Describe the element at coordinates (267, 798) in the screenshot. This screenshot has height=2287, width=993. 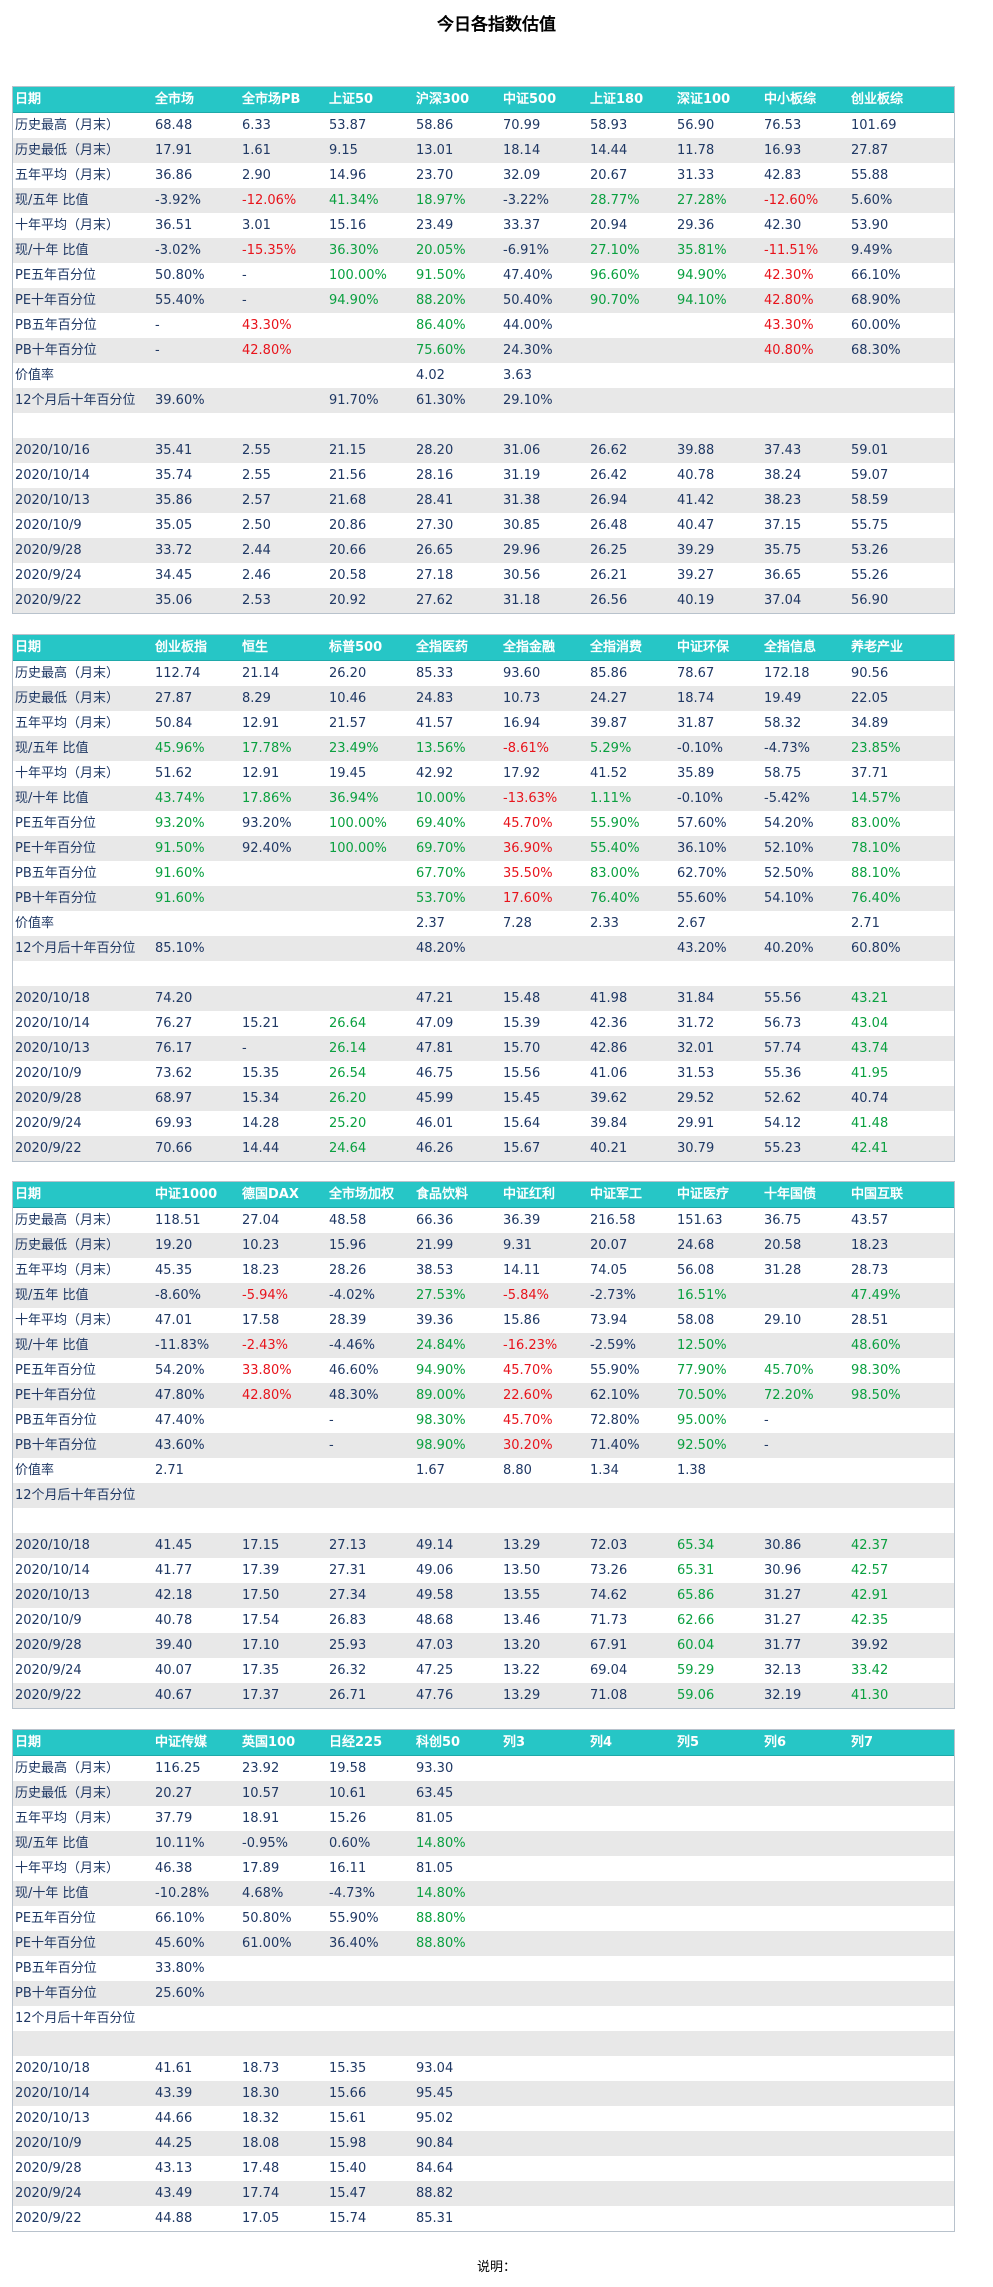
I see `value-cell: 17.86%` at that location.